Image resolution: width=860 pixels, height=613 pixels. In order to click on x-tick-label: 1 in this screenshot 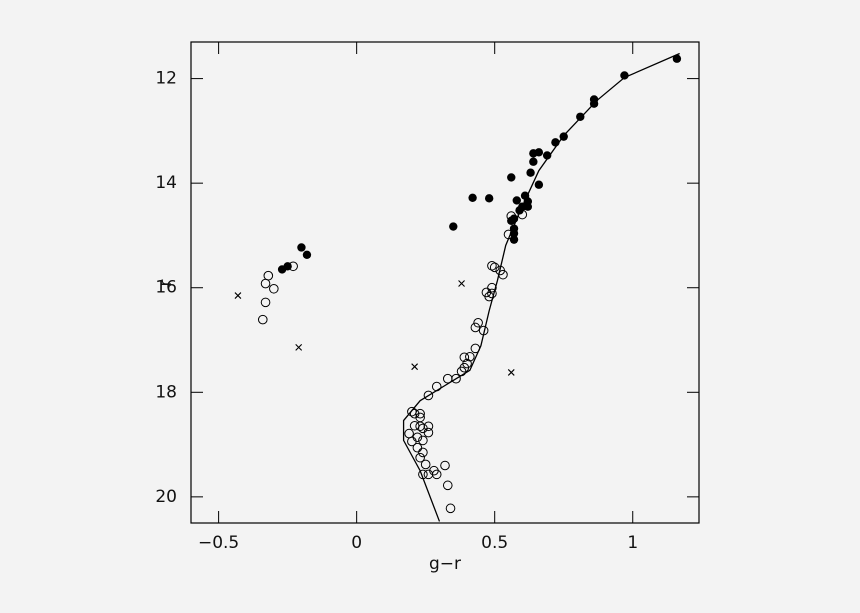, I will do `click(632, 543)`.